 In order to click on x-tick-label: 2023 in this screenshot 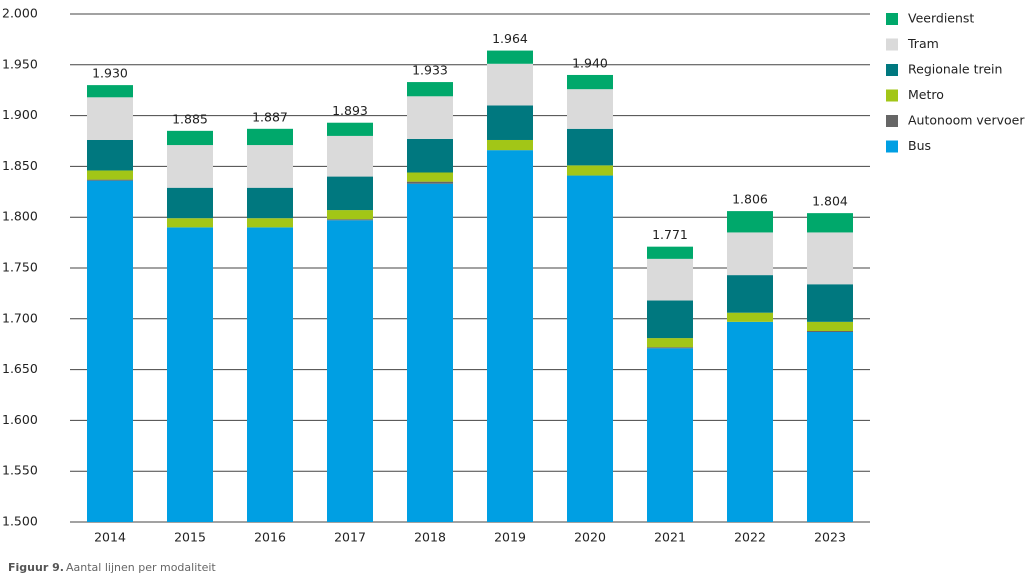, I will do `click(830, 537)`.